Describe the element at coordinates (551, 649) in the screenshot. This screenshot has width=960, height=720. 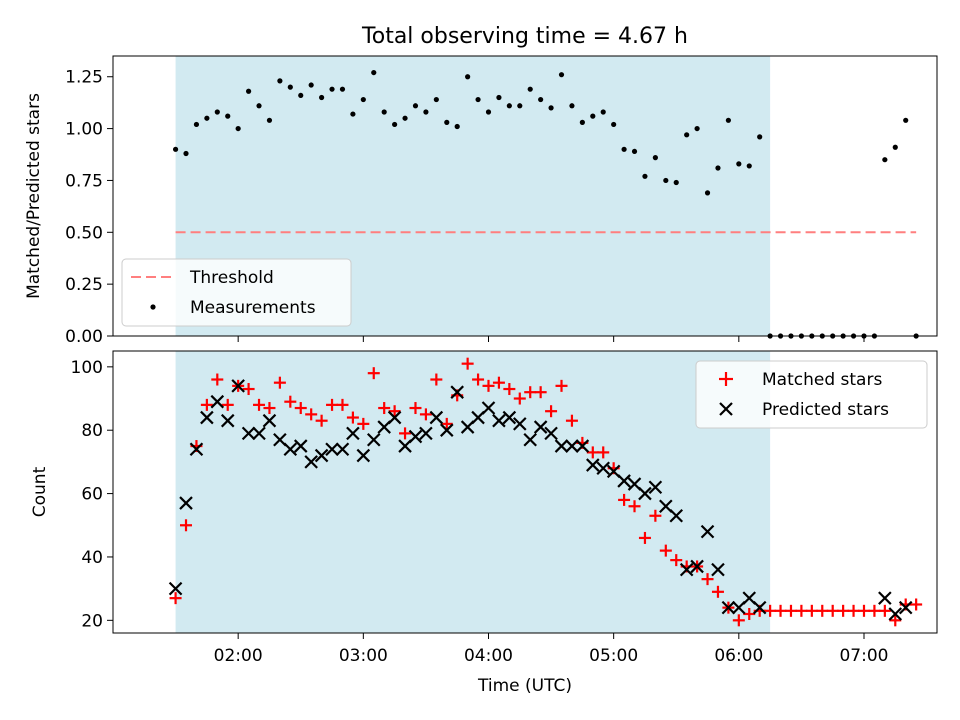
I see `x-ticks-count: 02:00 03:00 04:00 05:00 06:00 07:00` at that location.